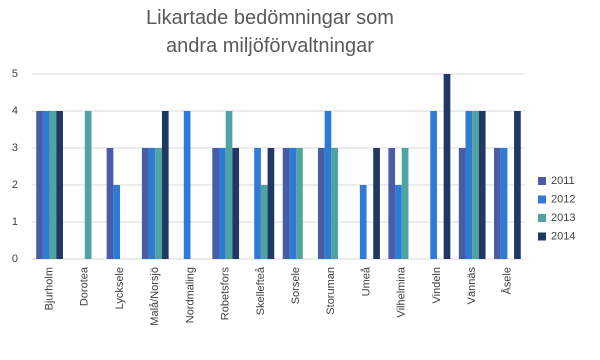 The width and height of the screenshot is (600, 360). What do you see at coordinates (563, 218) in the screenshot?
I see `legend-label: 2013` at bounding box center [563, 218].